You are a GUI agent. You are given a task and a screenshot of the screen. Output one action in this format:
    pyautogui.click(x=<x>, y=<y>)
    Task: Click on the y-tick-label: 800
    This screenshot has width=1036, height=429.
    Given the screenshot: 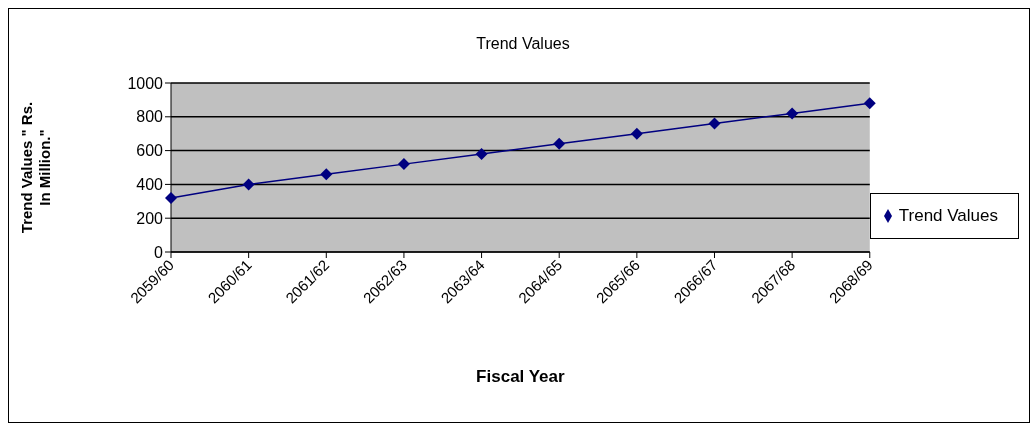 What is the action you would take?
    pyautogui.click(x=150, y=117)
    